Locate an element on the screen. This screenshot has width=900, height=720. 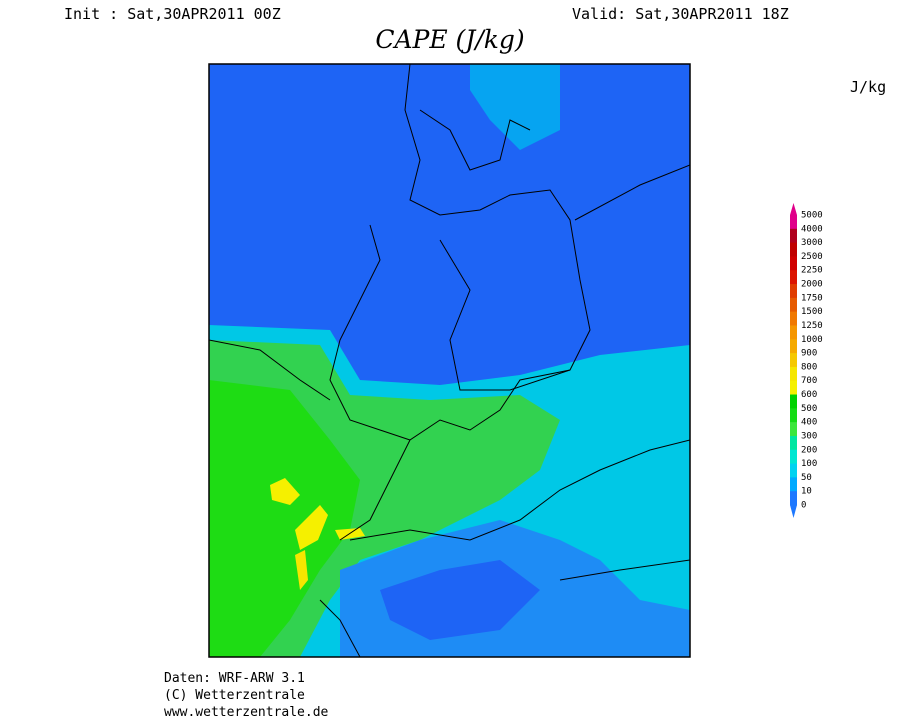
legend-unit: J/kg is located at coordinates (868, 87).